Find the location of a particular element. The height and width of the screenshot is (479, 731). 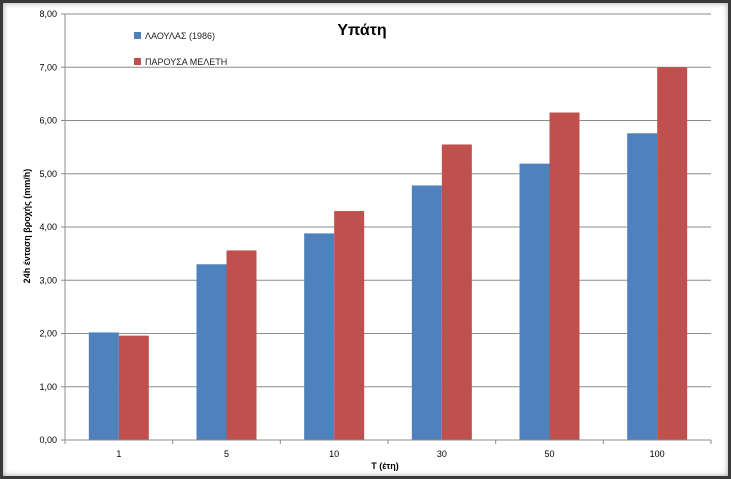

y-tick-label: 3,00 is located at coordinates (48, 280).